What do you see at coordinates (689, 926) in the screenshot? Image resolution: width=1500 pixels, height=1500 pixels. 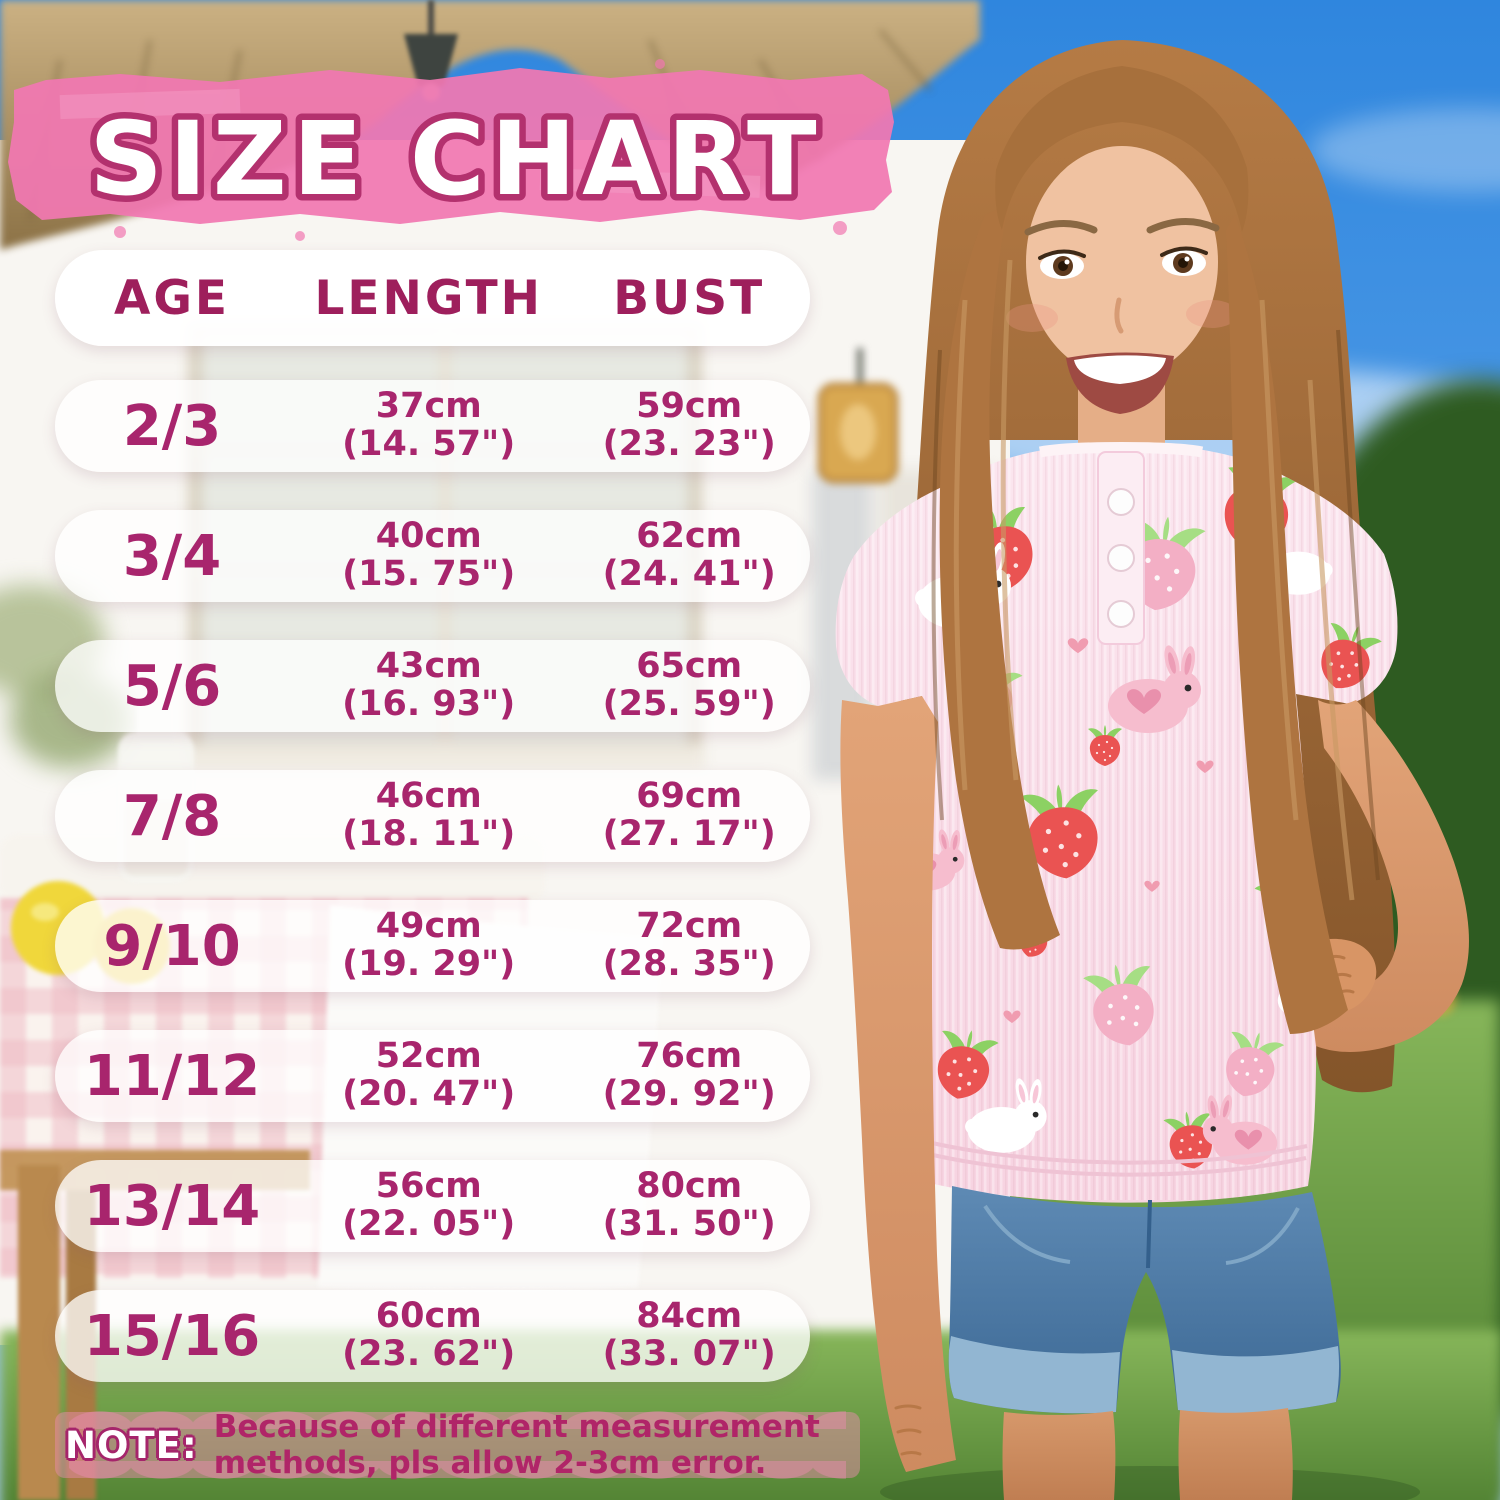 I see `bust-cm: 72cm` at bounding box center [689, 926].